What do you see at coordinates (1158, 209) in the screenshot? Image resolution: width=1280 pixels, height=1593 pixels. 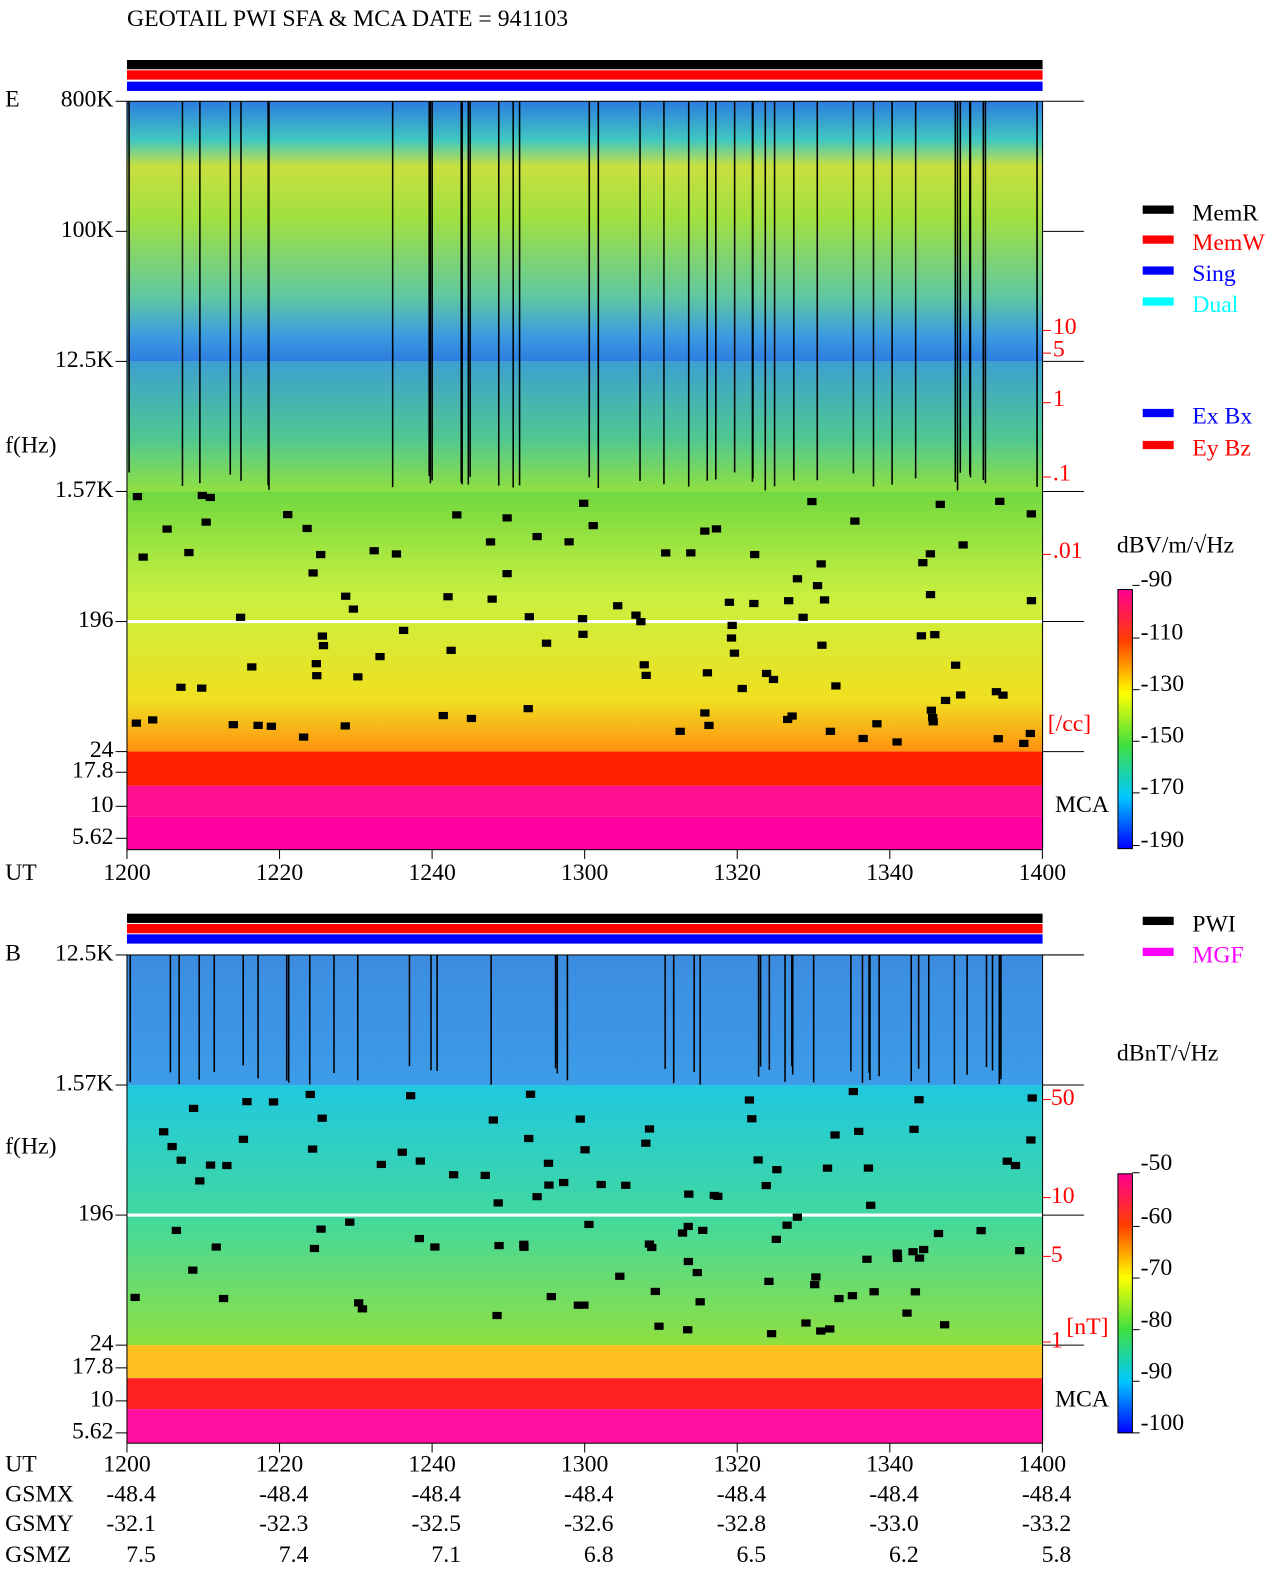 I see `legend-swatch` at bounding box center [1158, 209].